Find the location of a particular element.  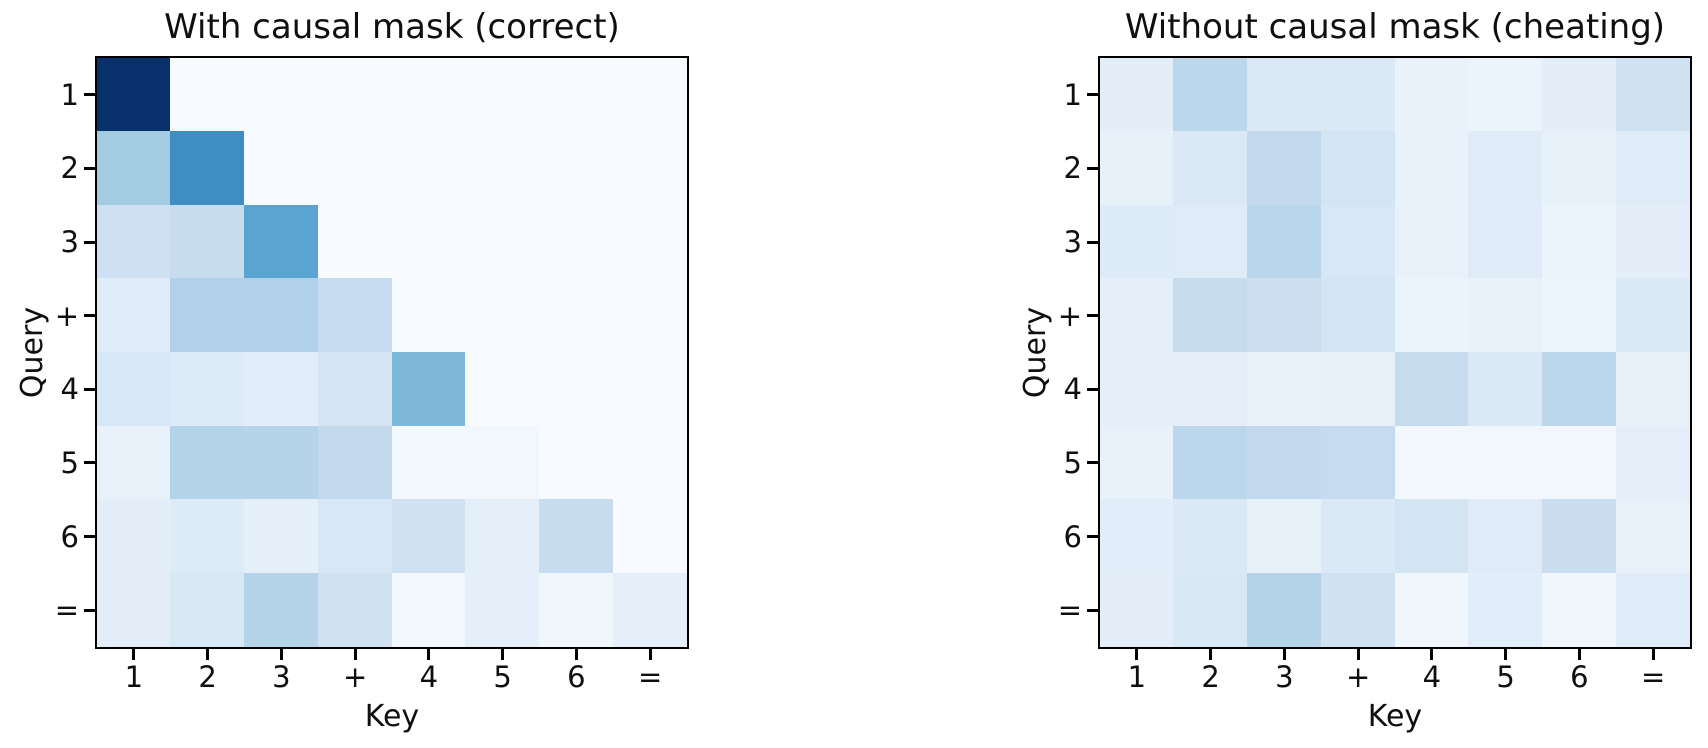

x-tick-label: 5 is located at coordinates (1505, 677).